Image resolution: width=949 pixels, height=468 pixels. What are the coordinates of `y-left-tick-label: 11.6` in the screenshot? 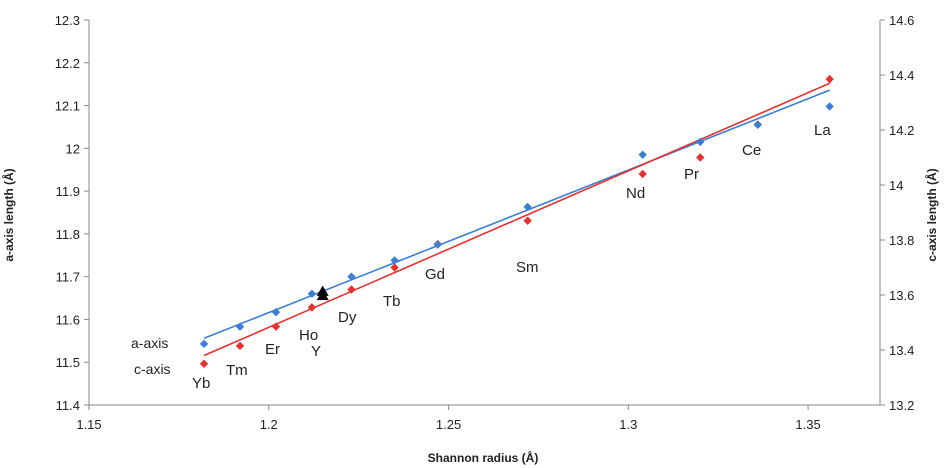 It's located at (68, 319).